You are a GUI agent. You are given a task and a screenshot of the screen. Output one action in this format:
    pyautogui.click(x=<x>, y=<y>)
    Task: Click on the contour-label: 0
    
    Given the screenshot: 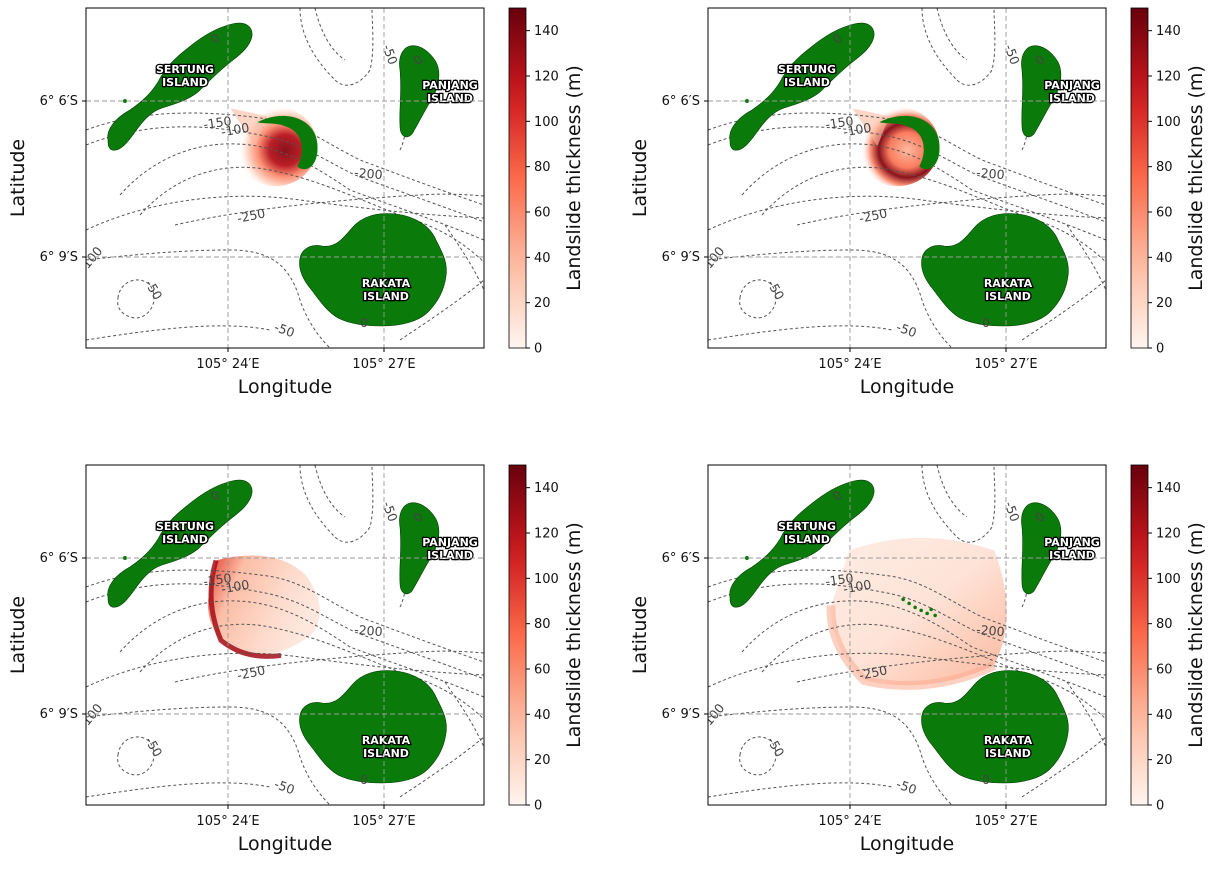 What is the action you would take?
    pyautogui.click(x=364, y=322)
    